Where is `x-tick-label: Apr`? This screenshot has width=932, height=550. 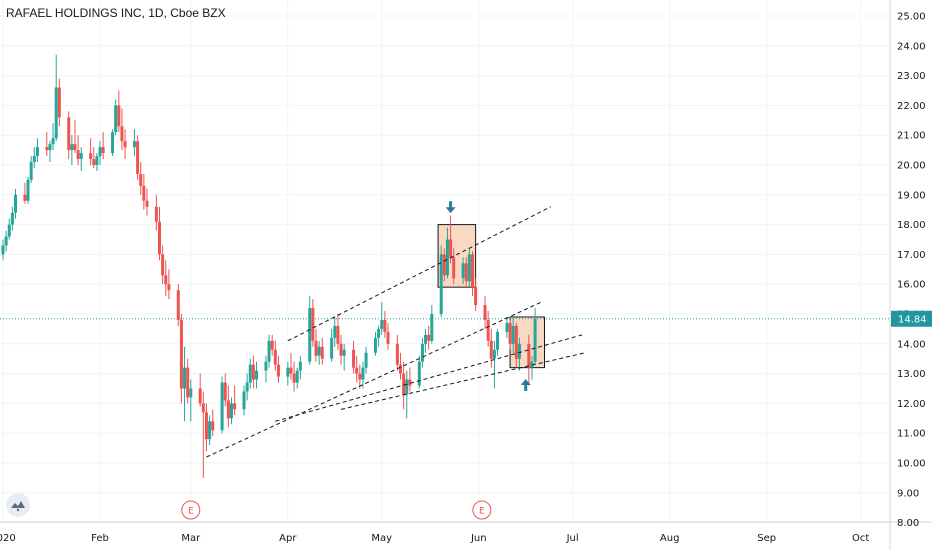 x-tick-label: Apr is located at coordinates (288, 538).